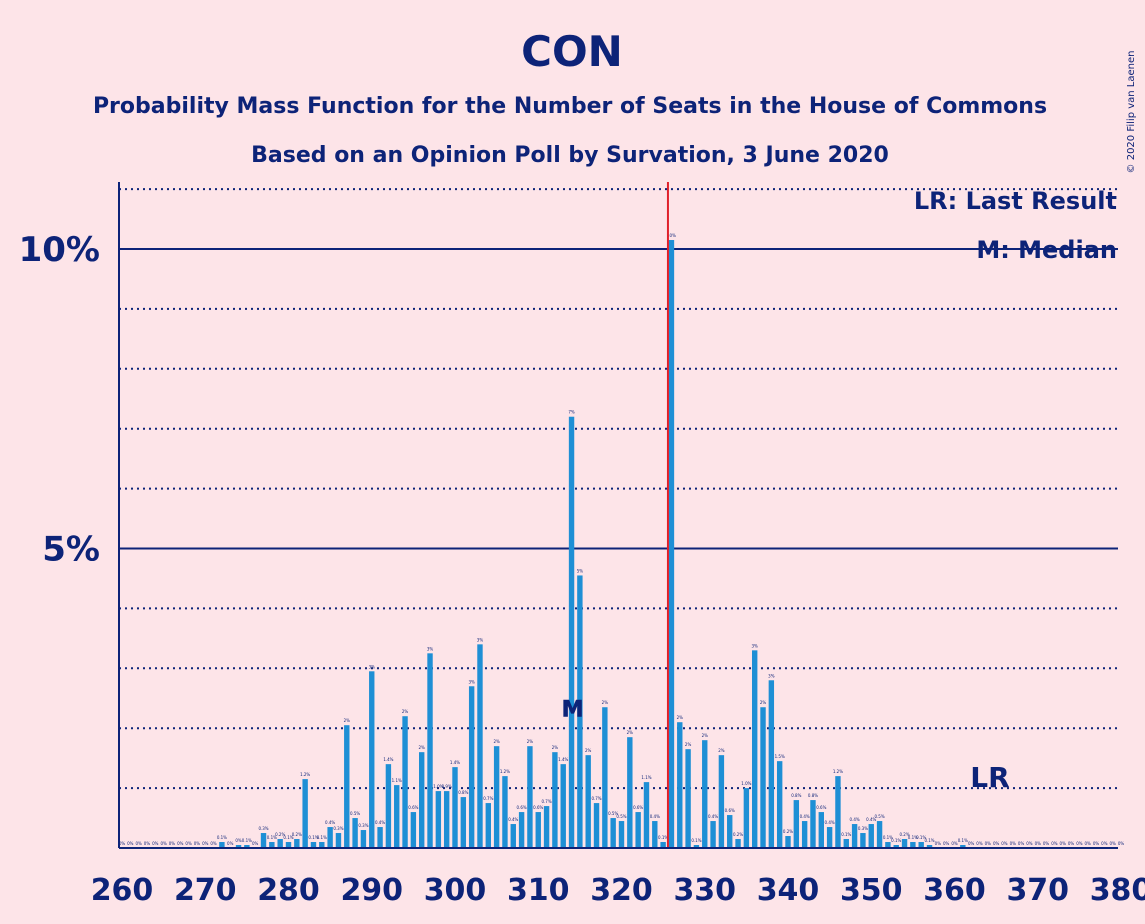 The image size is (1145, 924). Describe the element at coordinates (155, 843) in the screenshot. I see `bar-label-264: 0%` at that location.